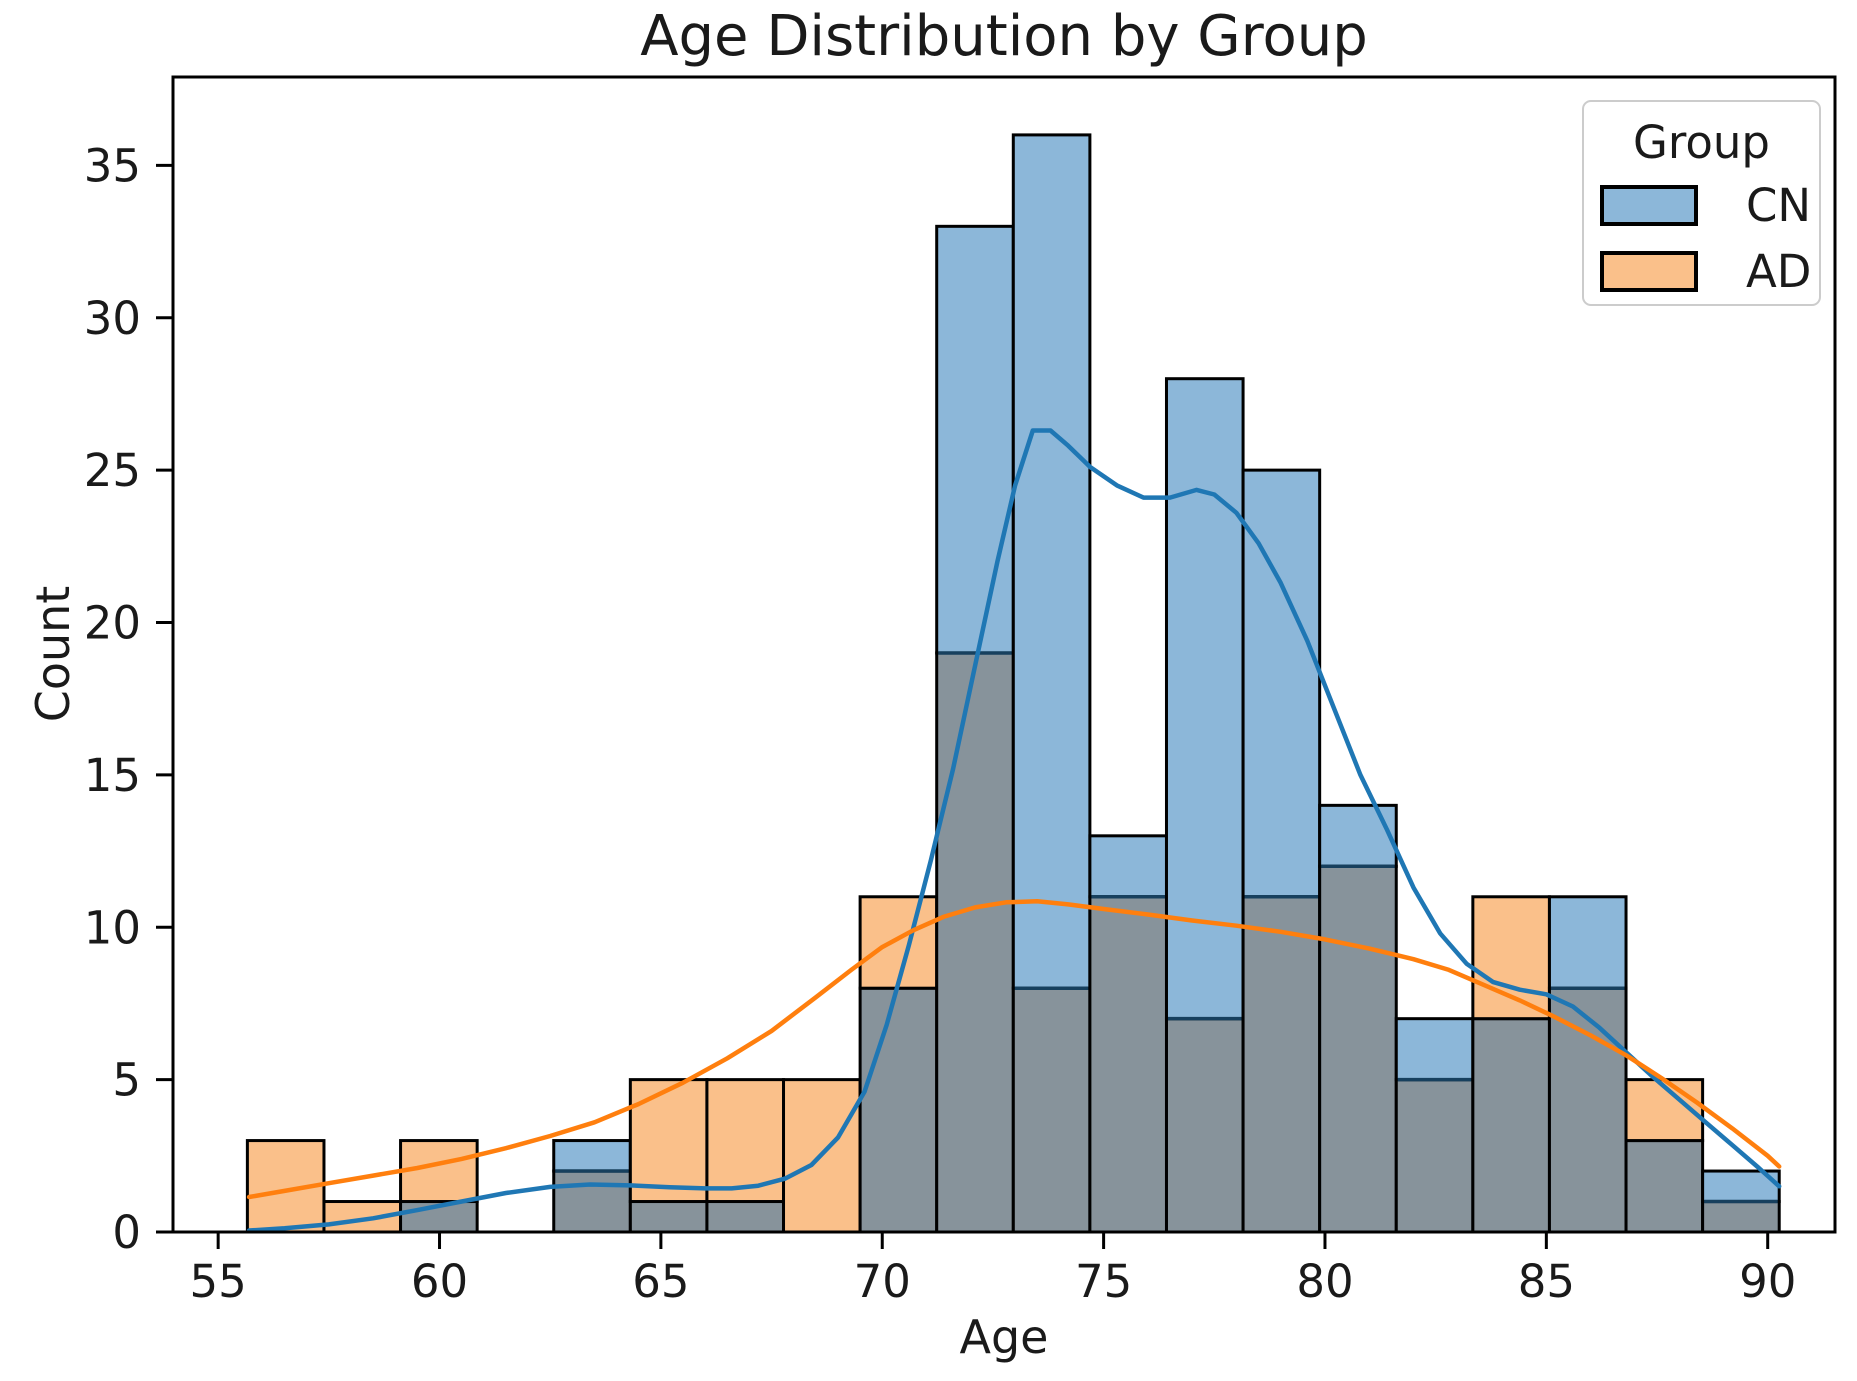 The image size is (1857, 1381). Describe the element at coordinates (1004, 1337) in the screenshot. I see `x-axis-label: Age` at that location.